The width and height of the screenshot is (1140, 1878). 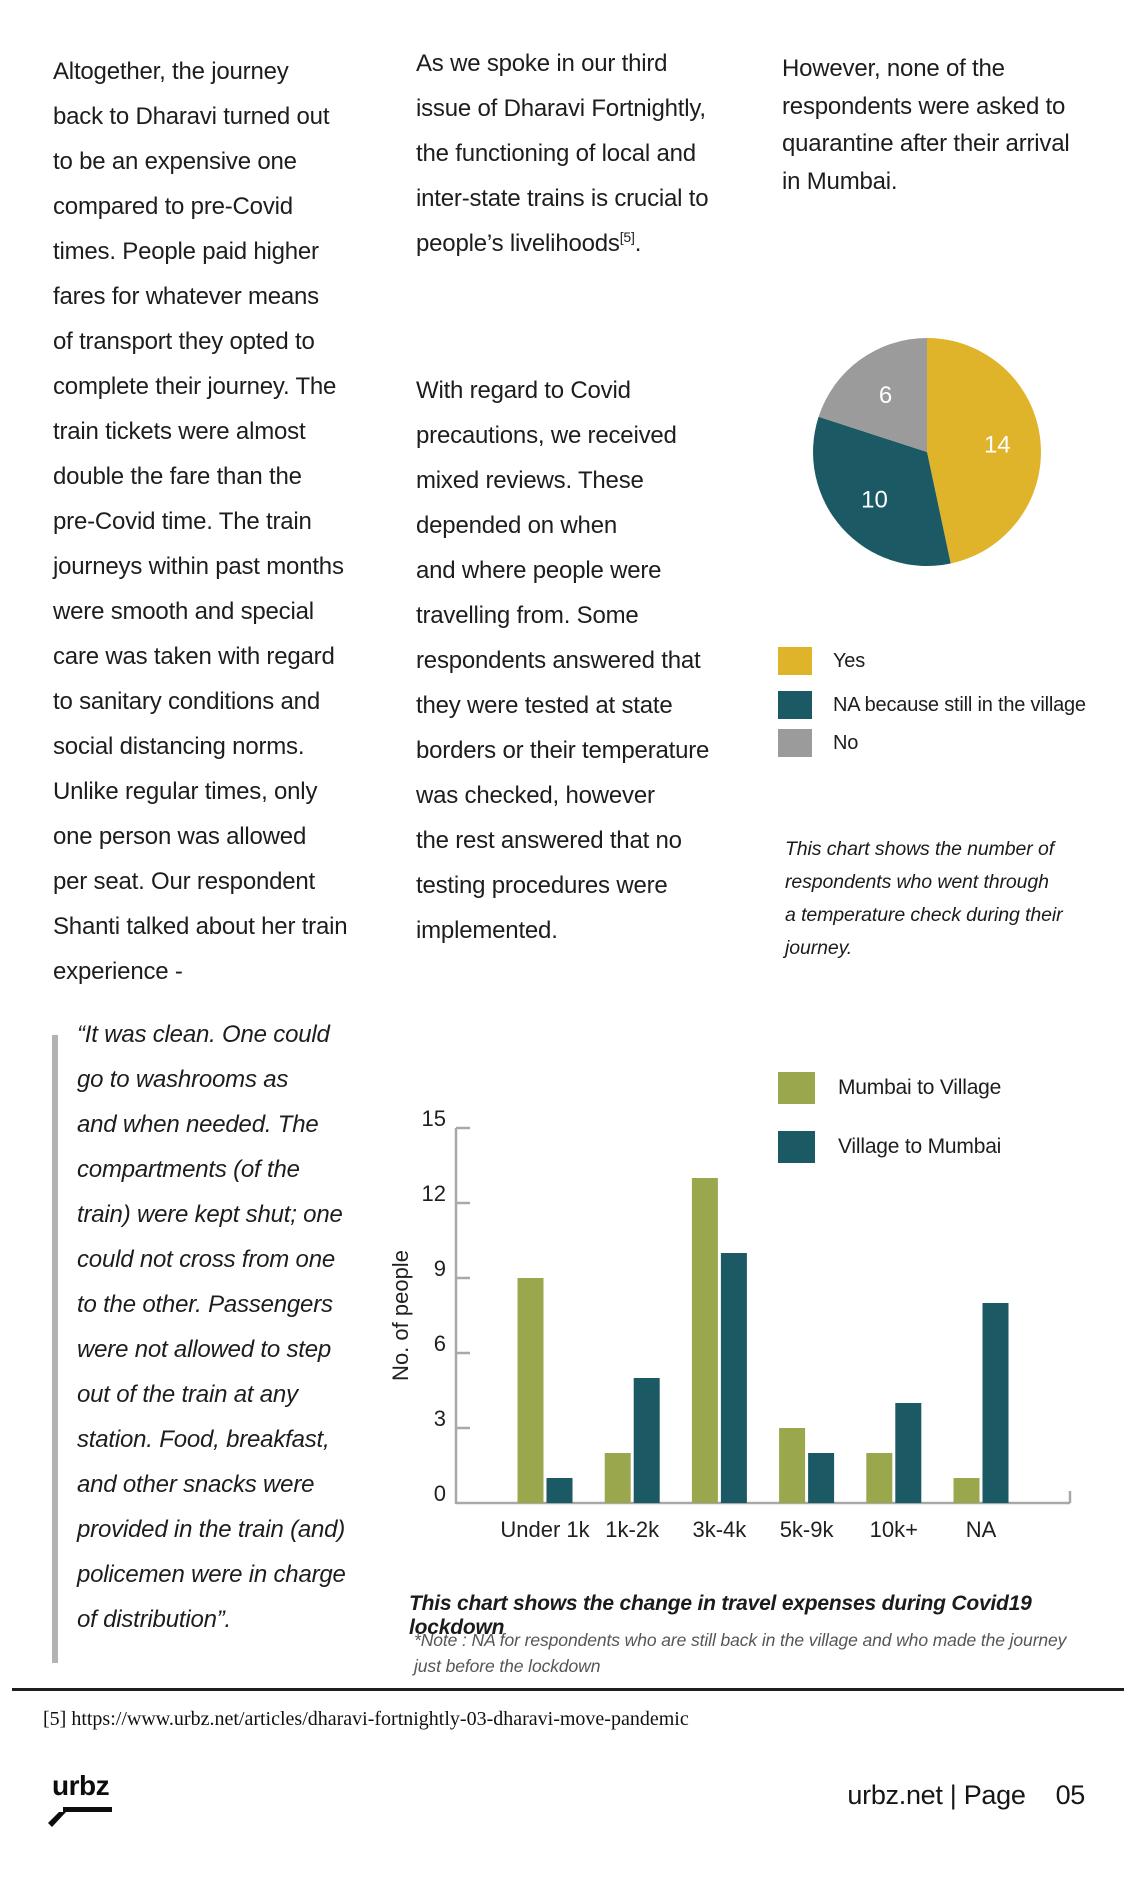 What do you see at coordinates (849, 660) in the screenshot?
I see `pie-legend-label-yes: Yes` at bounding box center [849, 660].